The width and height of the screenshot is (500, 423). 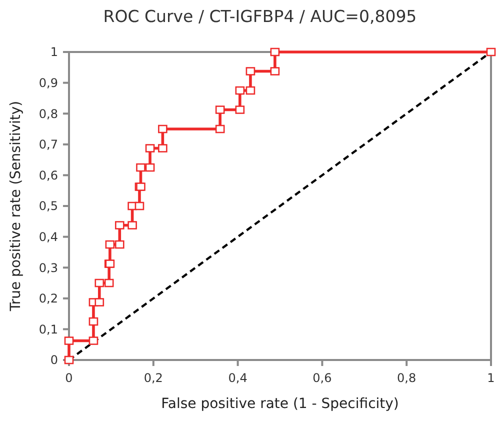 What do you see at coordinates (54, 360) in the screenshot?
I see `y-tick-label: 0` at bounding box center [54, 360].